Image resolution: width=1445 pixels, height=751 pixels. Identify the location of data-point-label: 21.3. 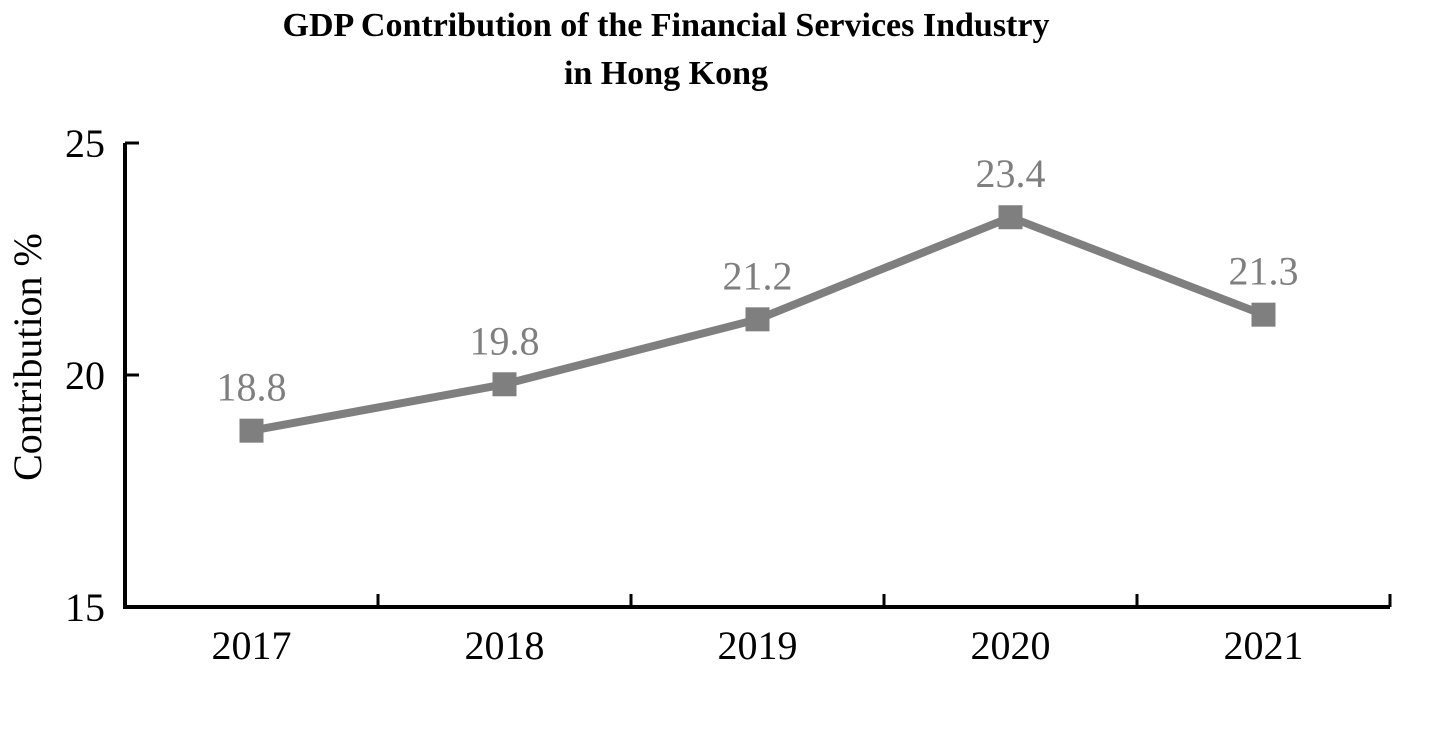
(1264, 271).